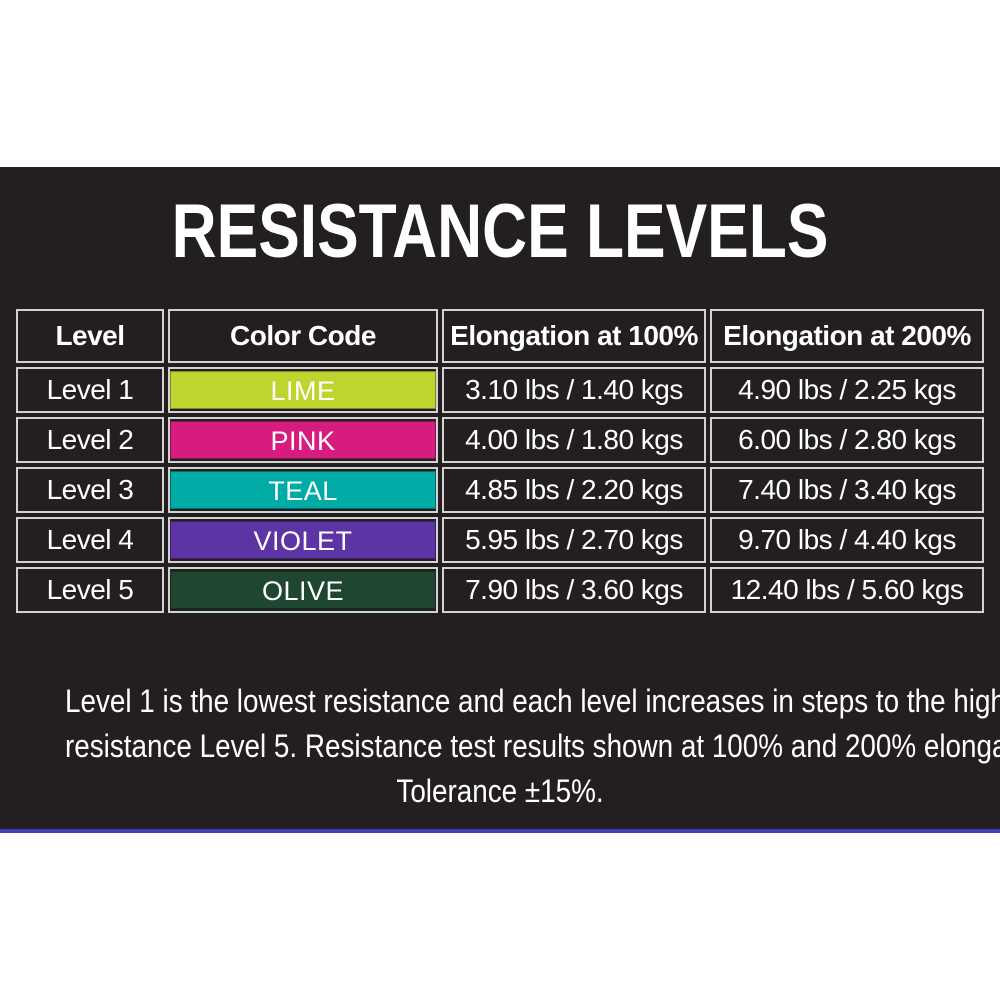 The height and width of the screenshot is (1000, 1000). Describe the element at coordinates (90, 336) in the screenshot. I see `column-header-level: Level` at that location.